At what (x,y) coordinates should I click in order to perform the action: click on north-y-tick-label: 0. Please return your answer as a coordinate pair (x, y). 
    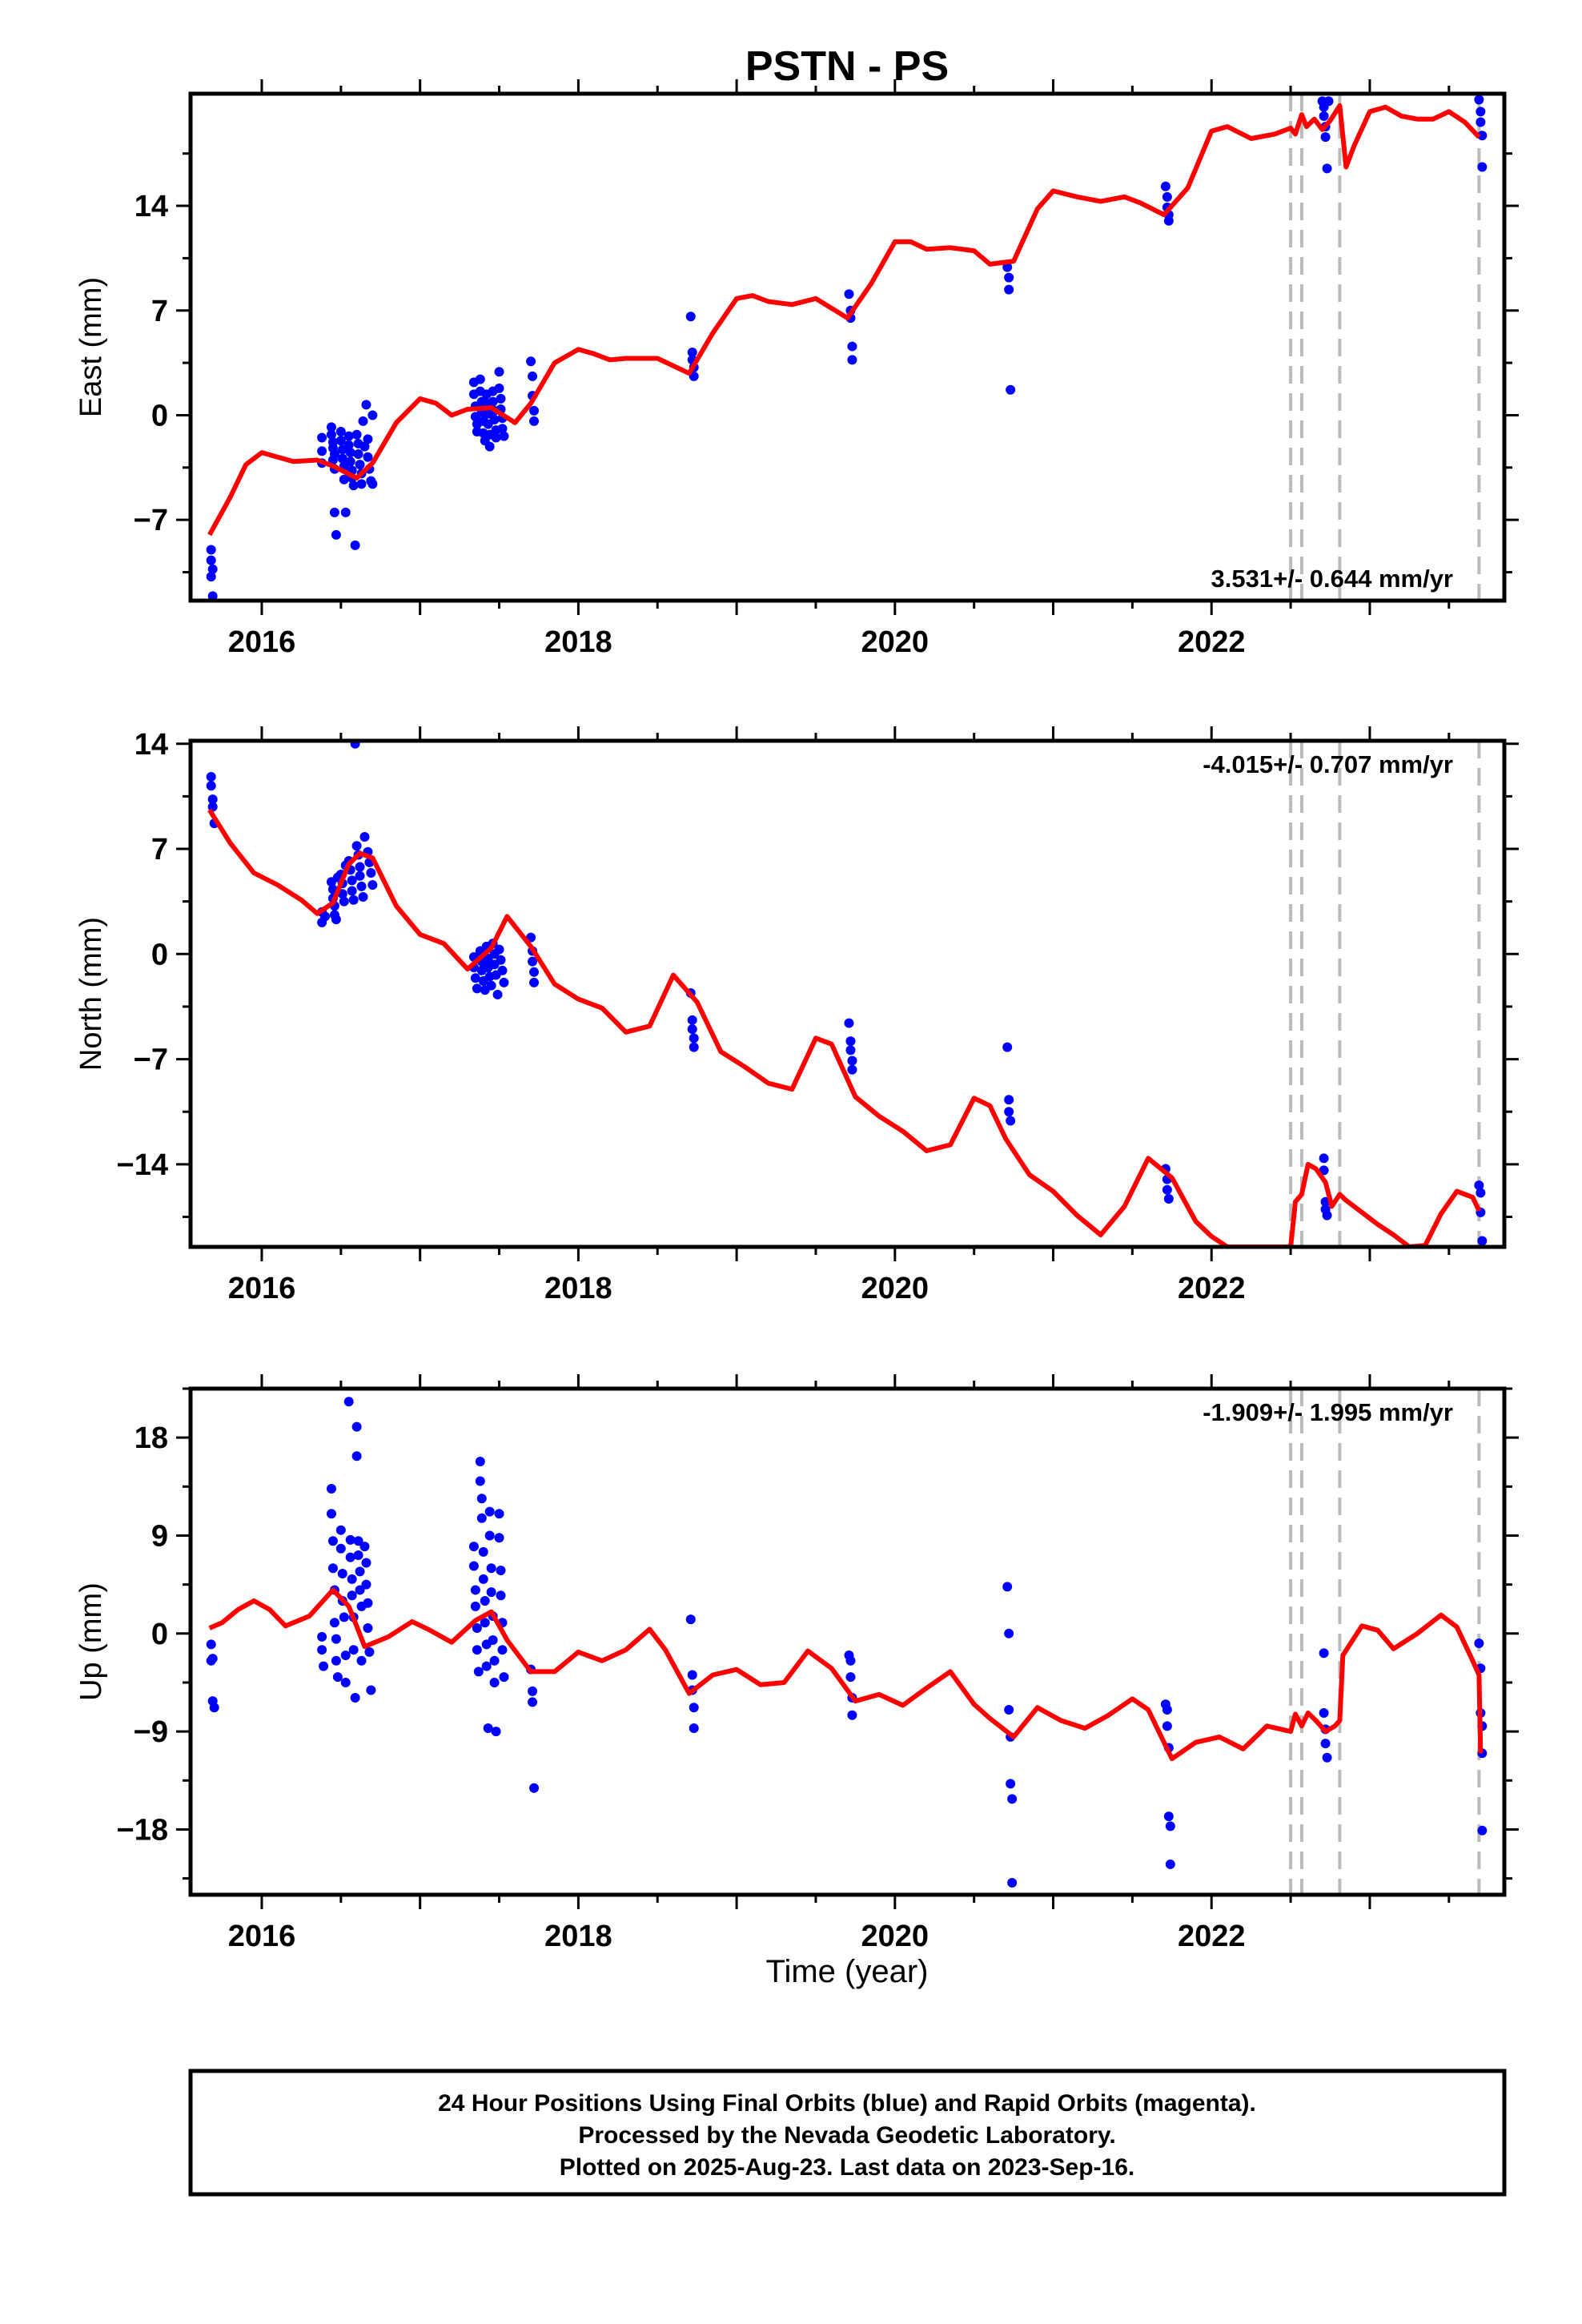
    Looking at the image, I should click on (159, 954).